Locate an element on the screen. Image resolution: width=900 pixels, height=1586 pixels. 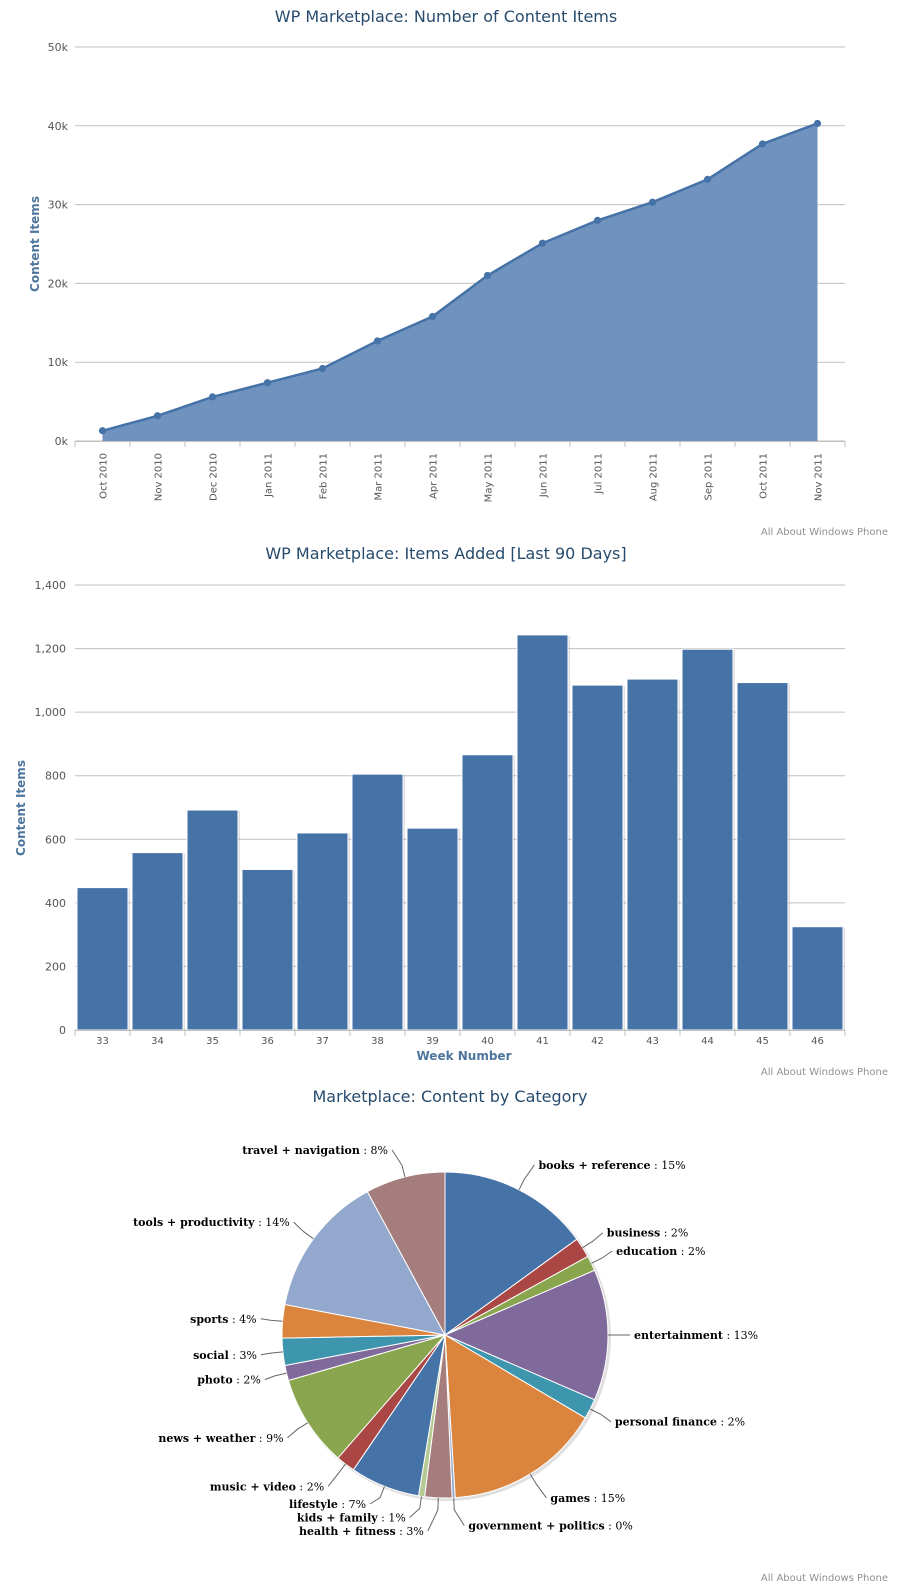
pie-label-books-reference: books + reference : 15% is located at coordinates (611, 1165).